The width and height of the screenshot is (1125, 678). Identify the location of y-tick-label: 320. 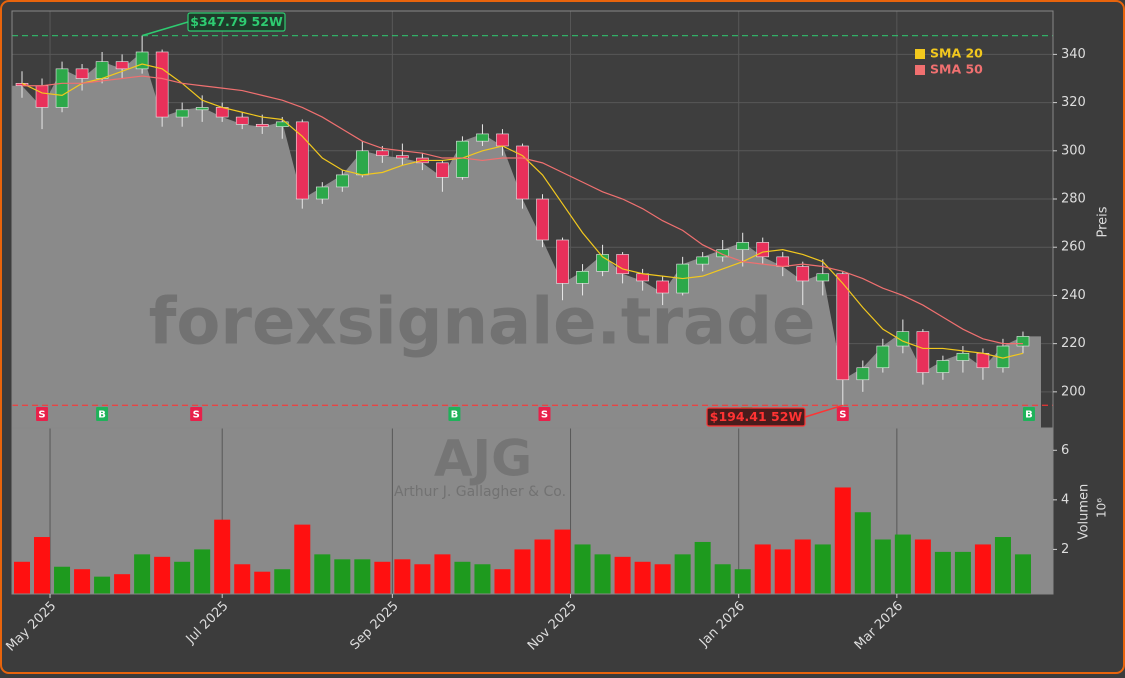
(1073, 102).